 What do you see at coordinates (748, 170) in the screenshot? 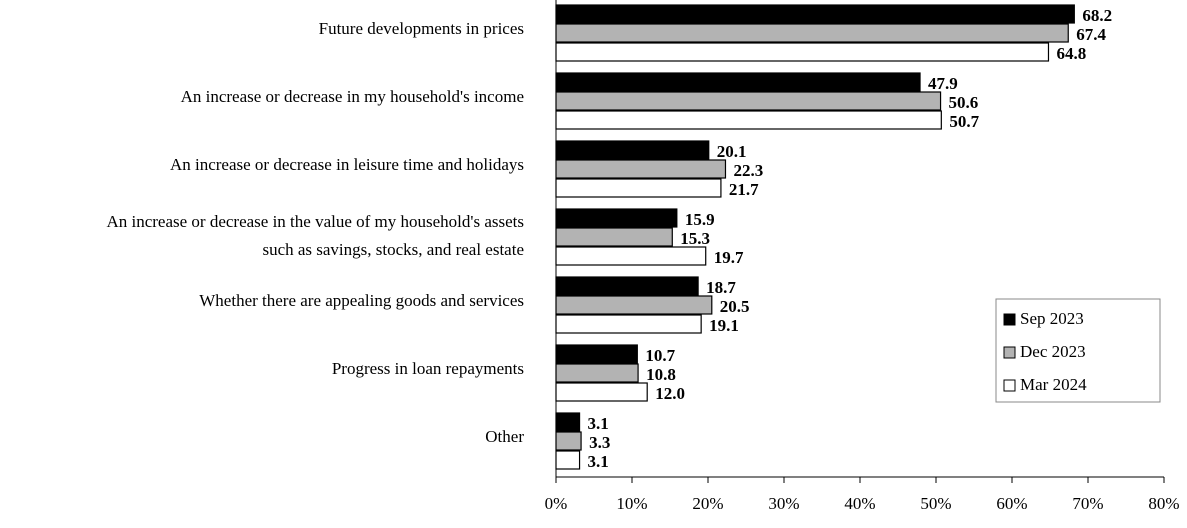
I see `value-label: 22.3` at bounding box center [748, 170].